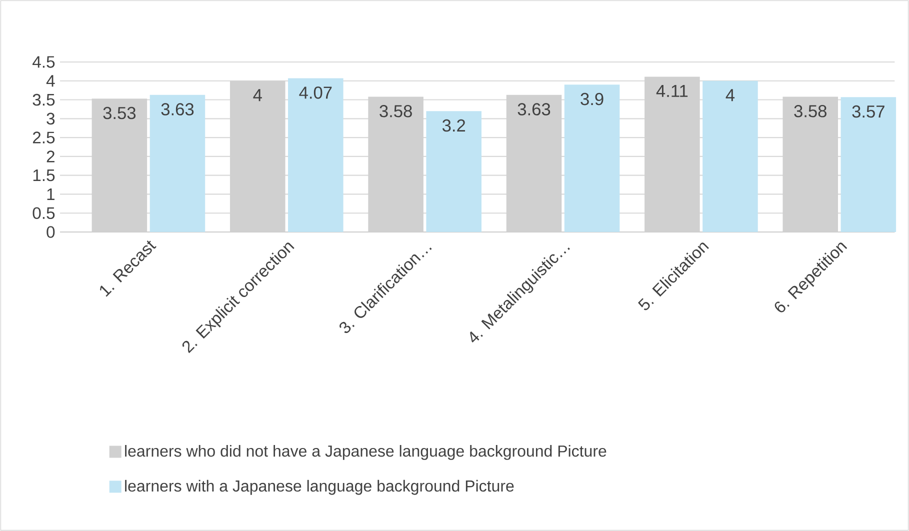  Describe the element at coordinates (315, 92) in the screenshot. I see `data-label: 4.07` at that location.